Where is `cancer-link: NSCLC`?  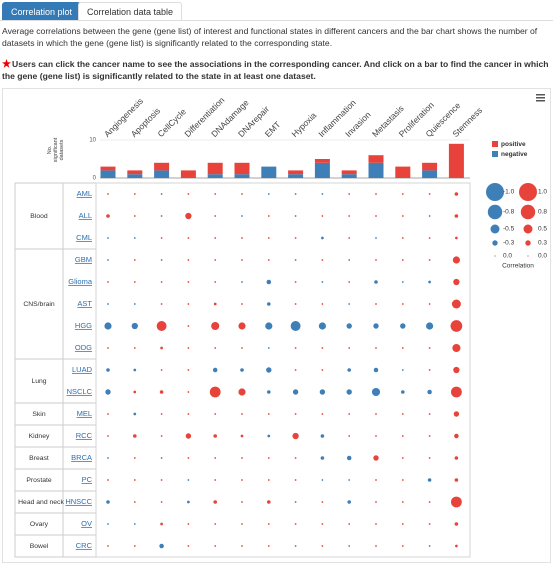 cancer-link: NSCLC is located at coordinates (80, 391).